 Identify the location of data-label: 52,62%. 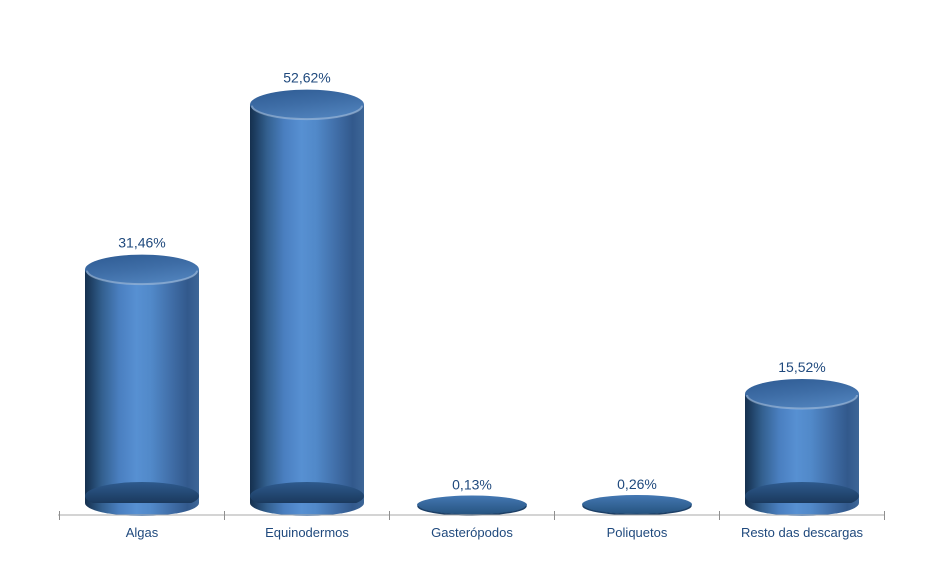
(306, 78).